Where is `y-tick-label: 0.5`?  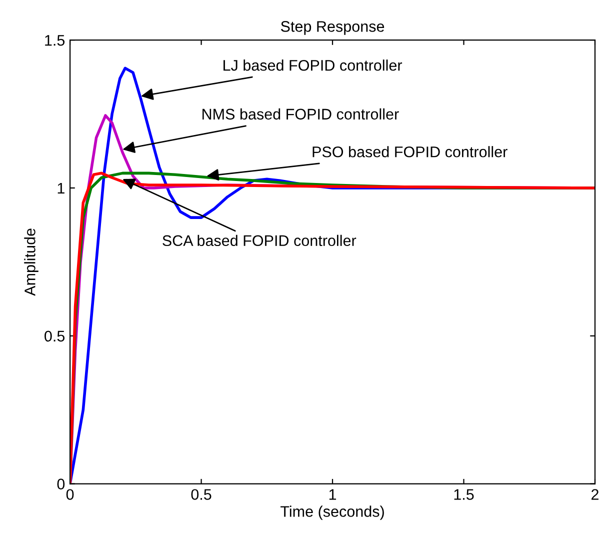
y-tick-label: 0.5 is located at coordinates (54, 336).